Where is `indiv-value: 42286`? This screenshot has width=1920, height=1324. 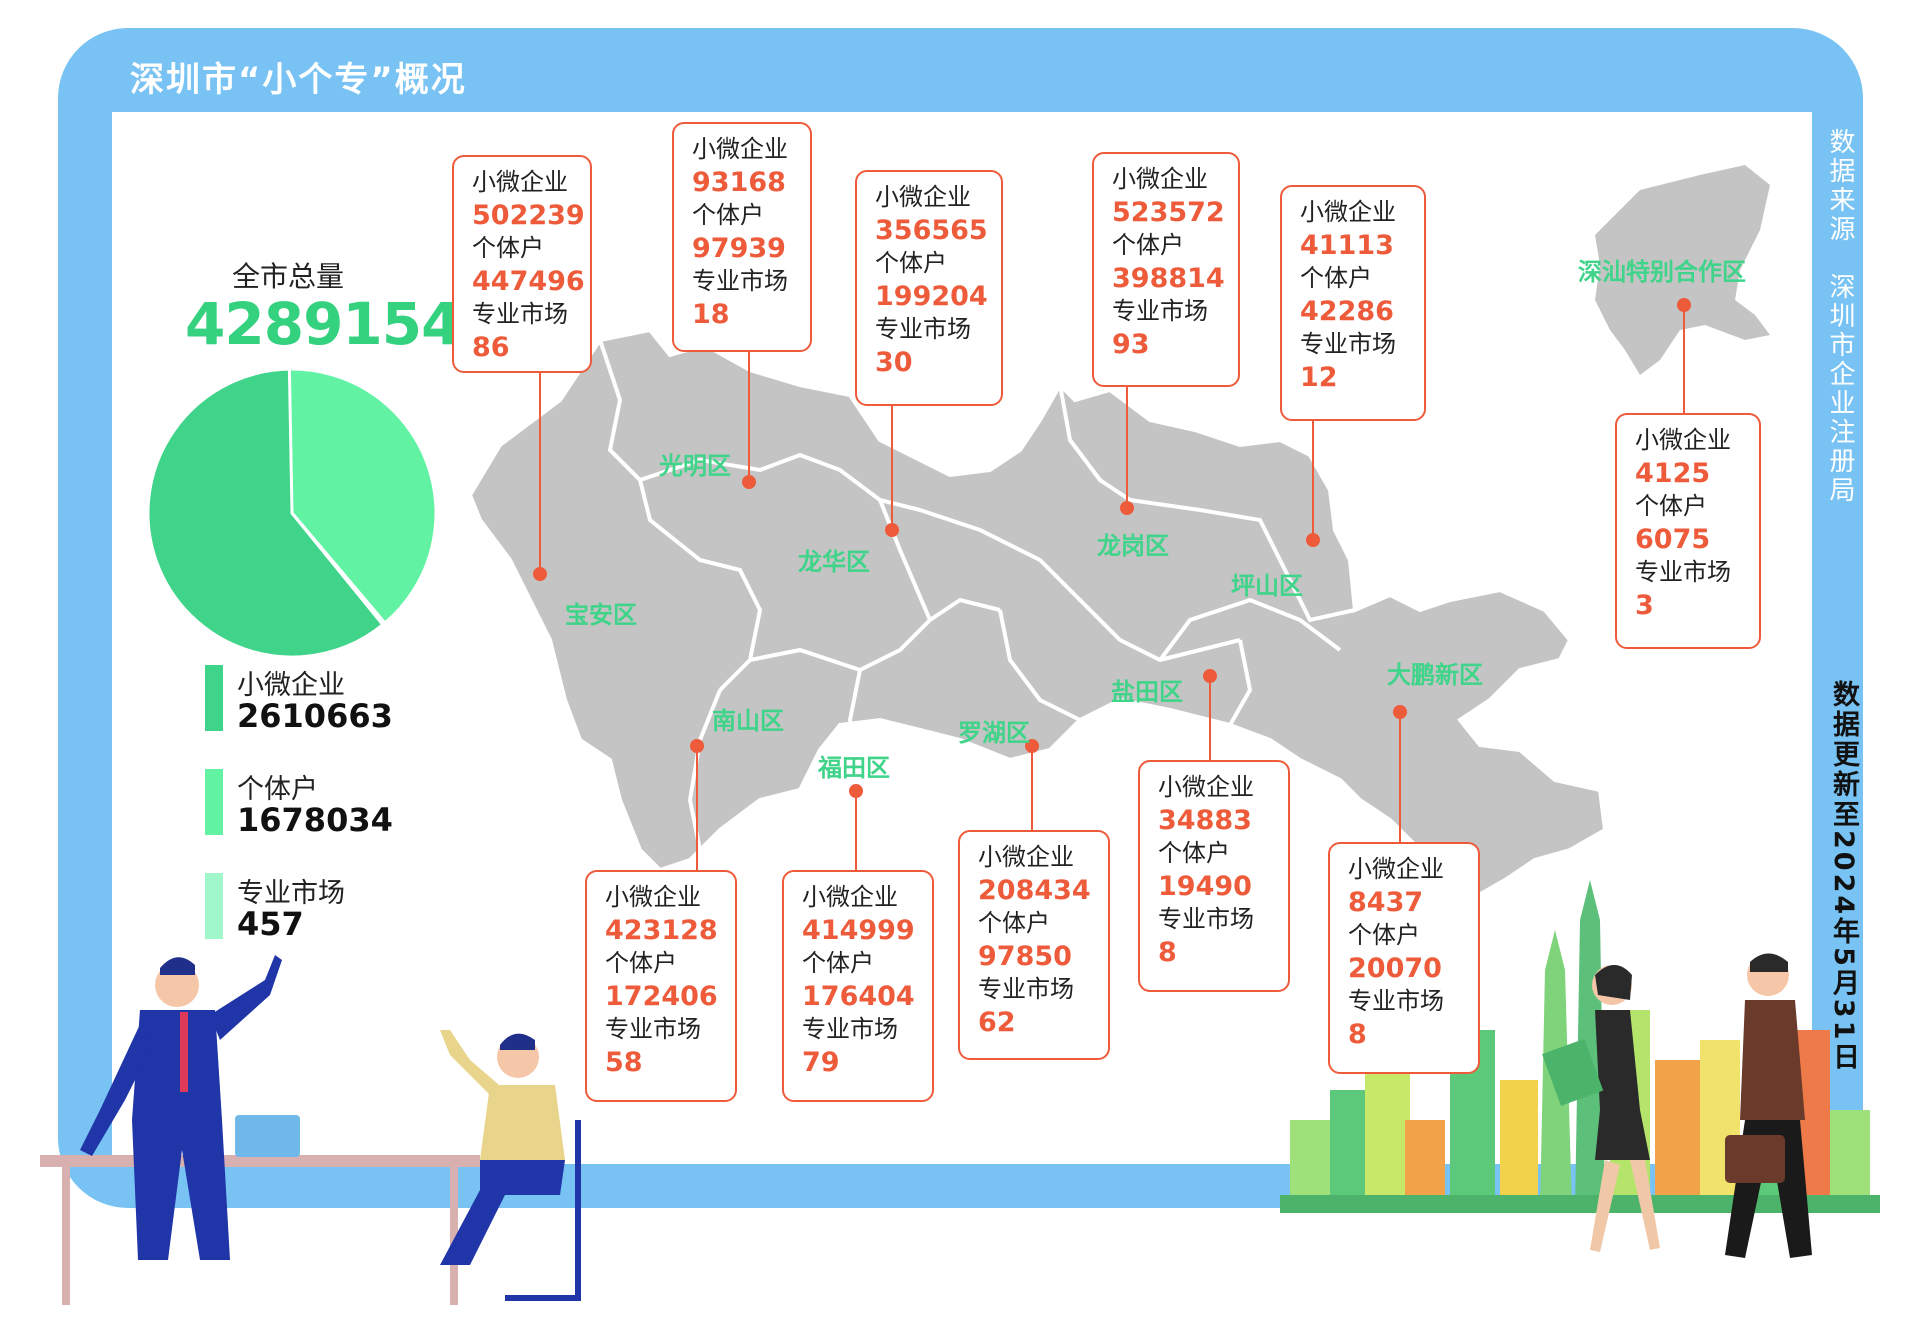
indiv-value: 42286 is located at coordinates (1347, 311).